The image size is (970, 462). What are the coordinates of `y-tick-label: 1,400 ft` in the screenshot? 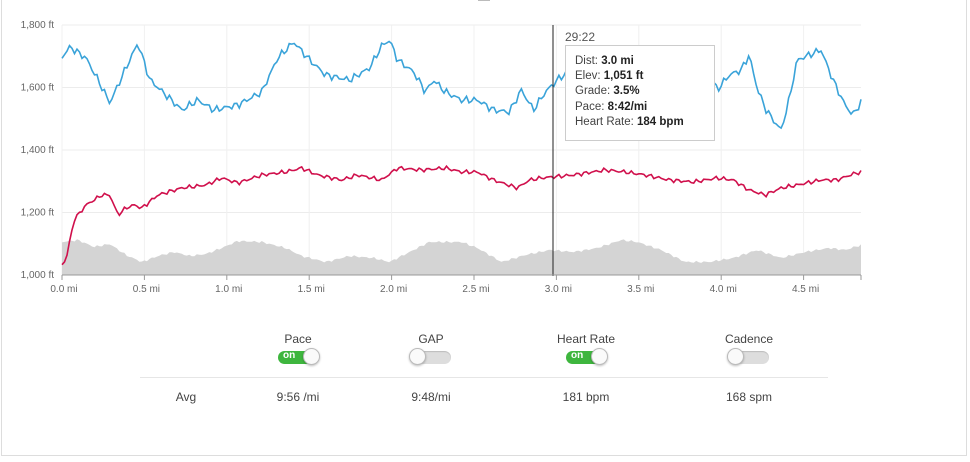 It's located at (38, 150).